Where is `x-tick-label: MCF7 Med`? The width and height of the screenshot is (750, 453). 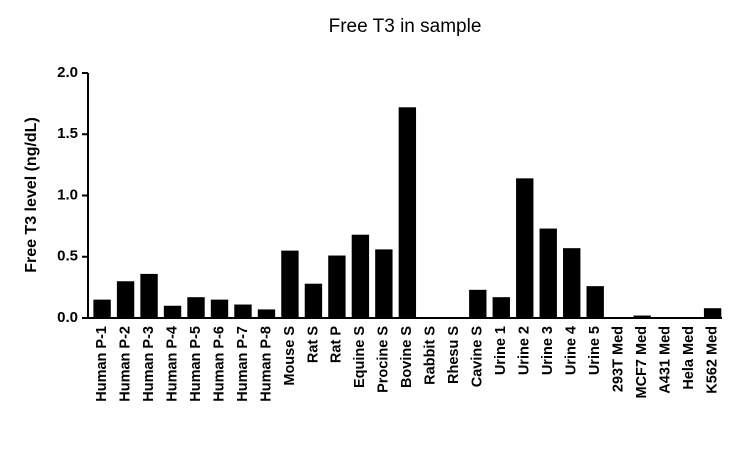 x-tick-label: MCF7 Med is located at coordinates (642, 362).